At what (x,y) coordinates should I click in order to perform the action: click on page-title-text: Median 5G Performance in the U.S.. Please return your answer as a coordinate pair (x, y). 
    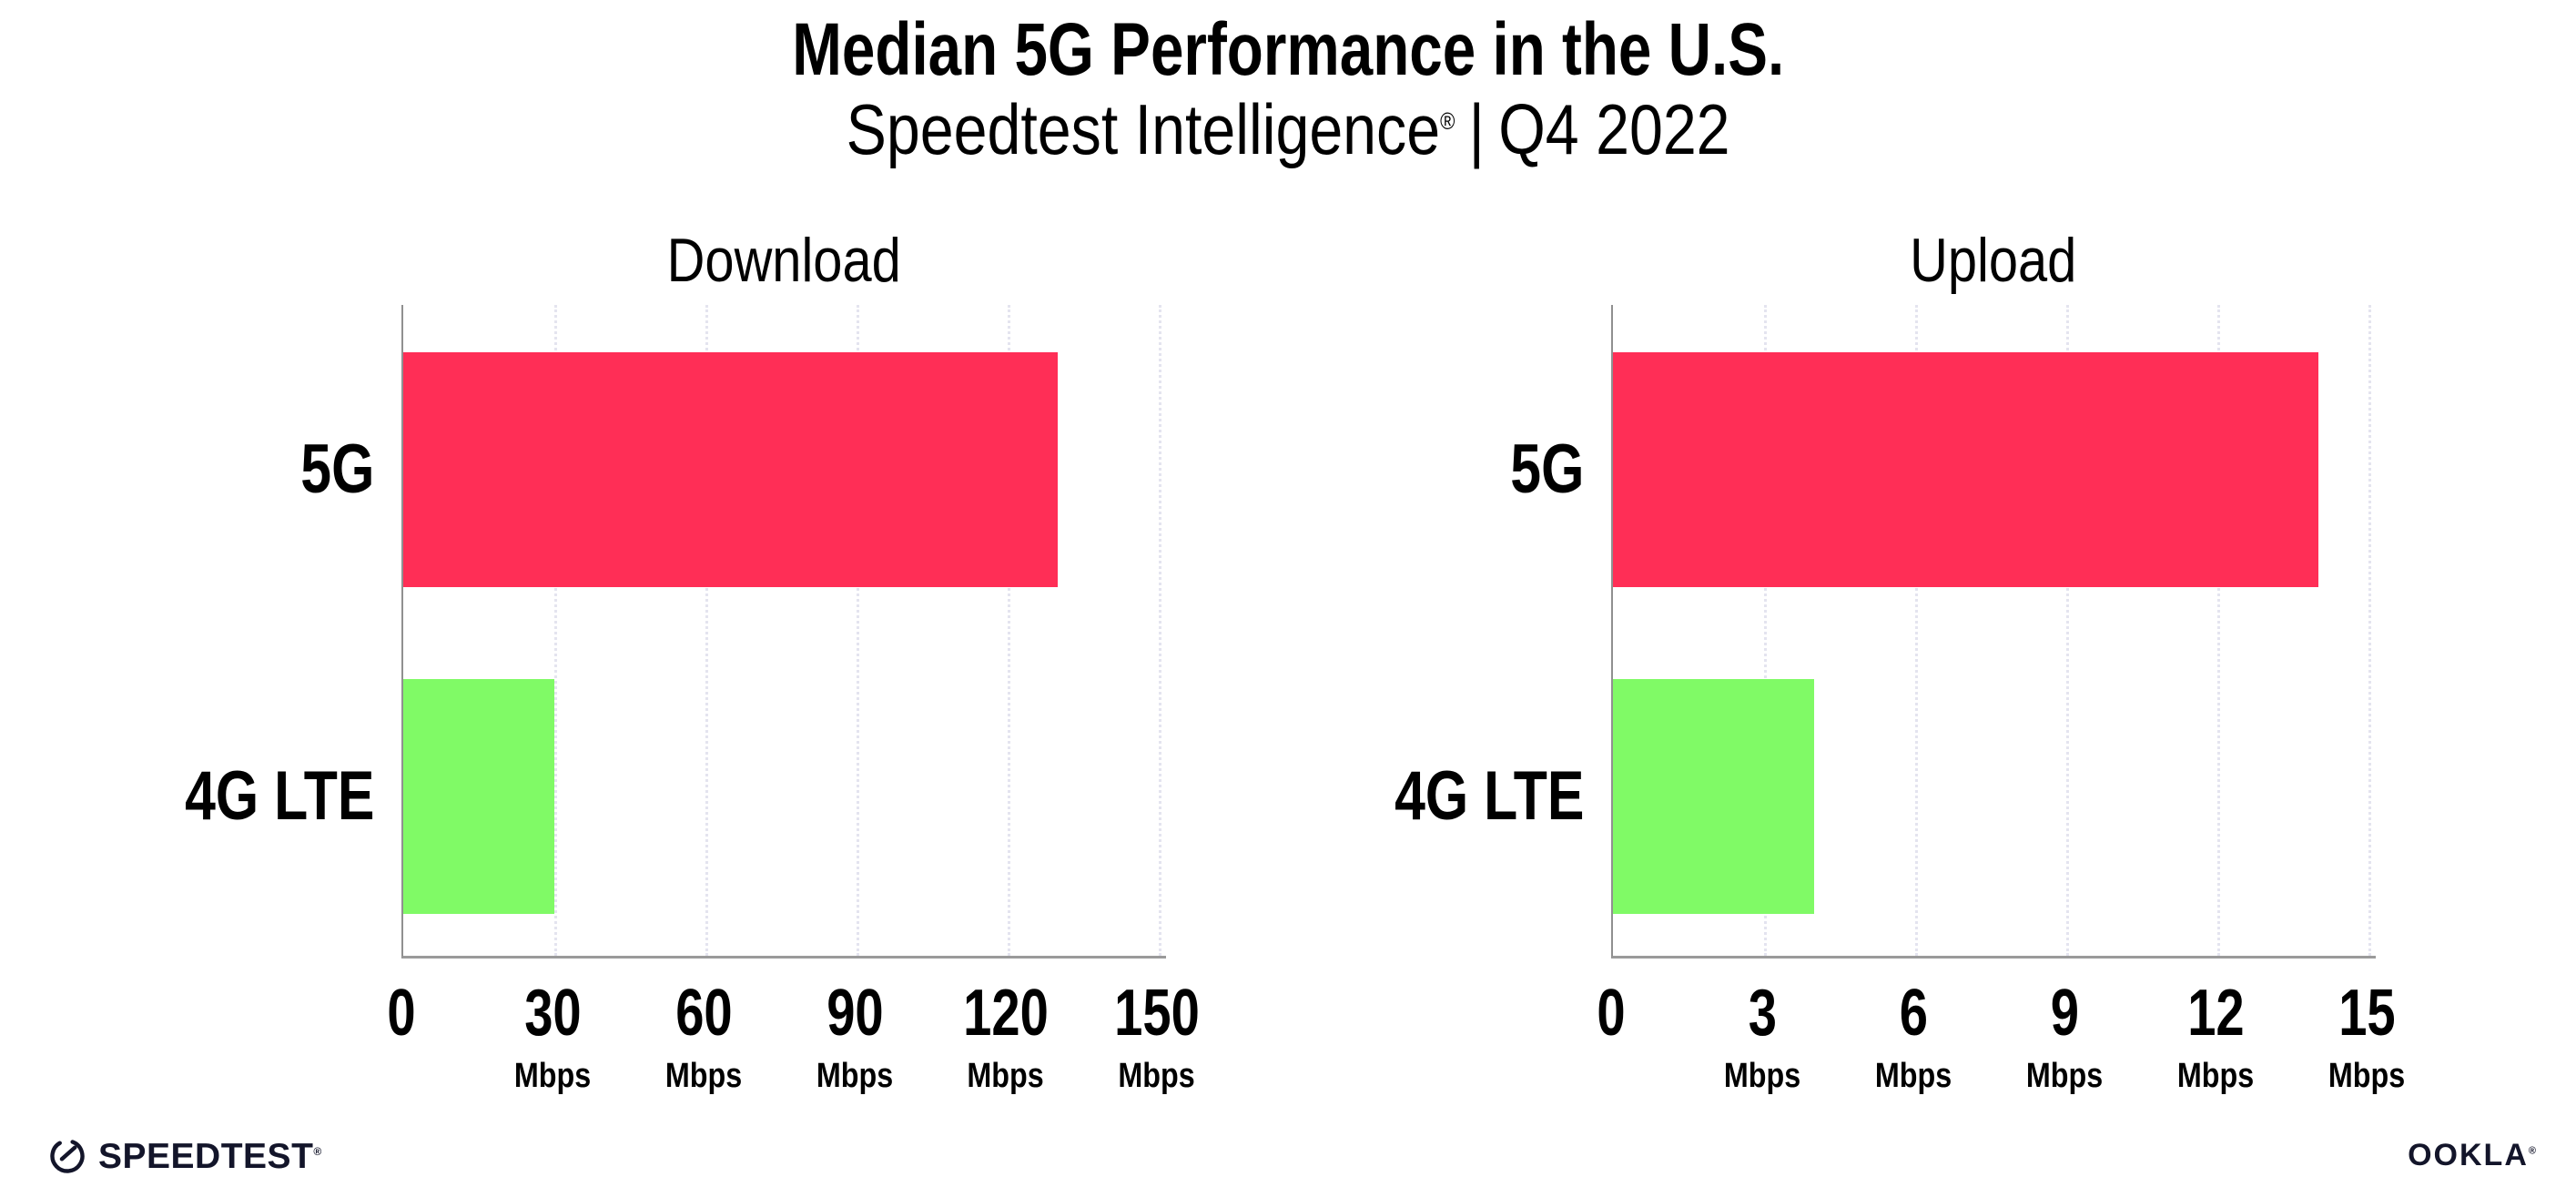
    Looking at the image, I should click on (1288, 49).